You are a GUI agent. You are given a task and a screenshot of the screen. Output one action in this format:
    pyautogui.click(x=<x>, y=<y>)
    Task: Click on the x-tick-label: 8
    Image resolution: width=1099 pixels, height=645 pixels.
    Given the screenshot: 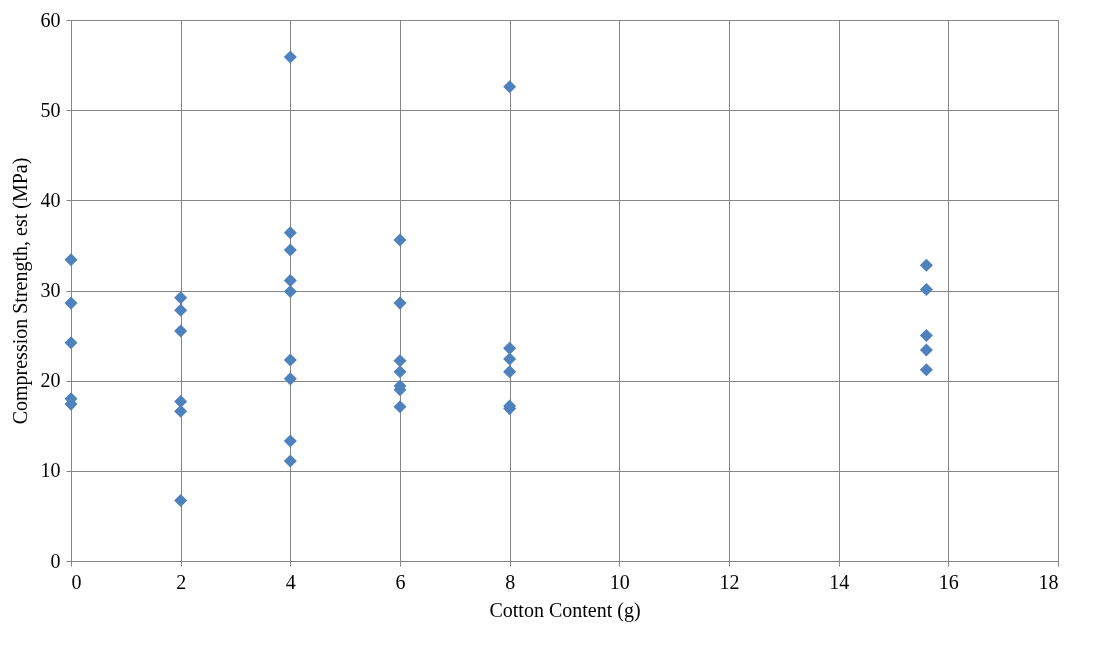 What is the action you would take?
    pyautogui.click(x=510, y=581)
    